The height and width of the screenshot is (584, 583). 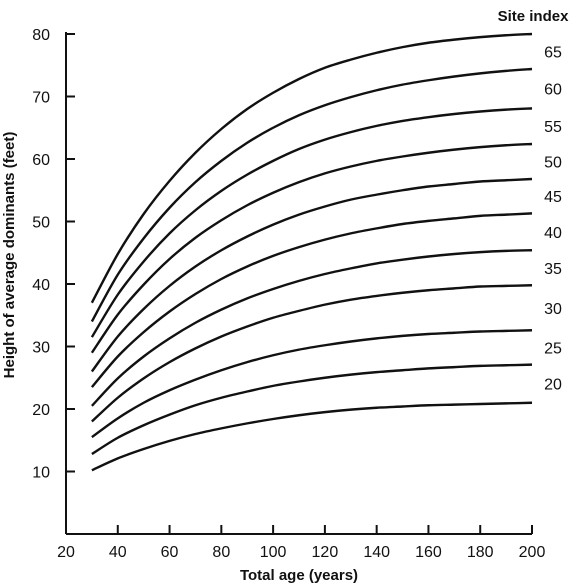 What do you see at coordinates (553, 127) in the screenshot?
I see `series-label: 55` at bounding box center [553, 127].